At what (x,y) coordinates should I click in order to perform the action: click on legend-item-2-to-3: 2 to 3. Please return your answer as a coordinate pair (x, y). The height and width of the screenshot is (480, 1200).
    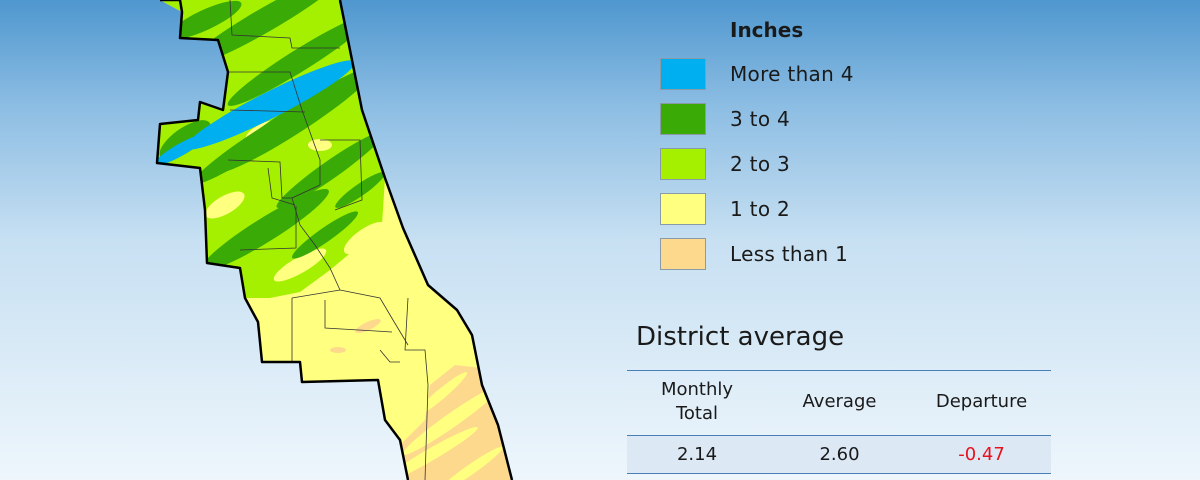
    Looking at the image, I should click on (810, 165).